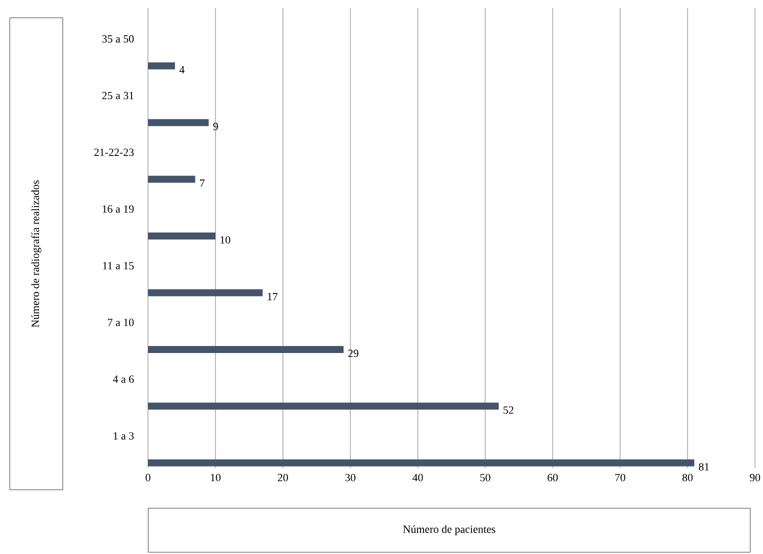 Image resolution: width=763 pixels, height=554 pixels. What do you see at coordinates (273, 296) in the screenshot?
I see `data-label: 17` at bounding box center [273, 296].